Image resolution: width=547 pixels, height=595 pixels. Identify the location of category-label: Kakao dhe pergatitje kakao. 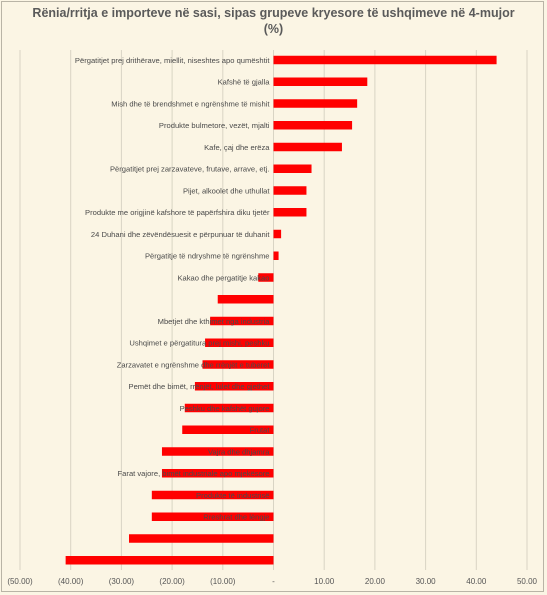
(223, 277).